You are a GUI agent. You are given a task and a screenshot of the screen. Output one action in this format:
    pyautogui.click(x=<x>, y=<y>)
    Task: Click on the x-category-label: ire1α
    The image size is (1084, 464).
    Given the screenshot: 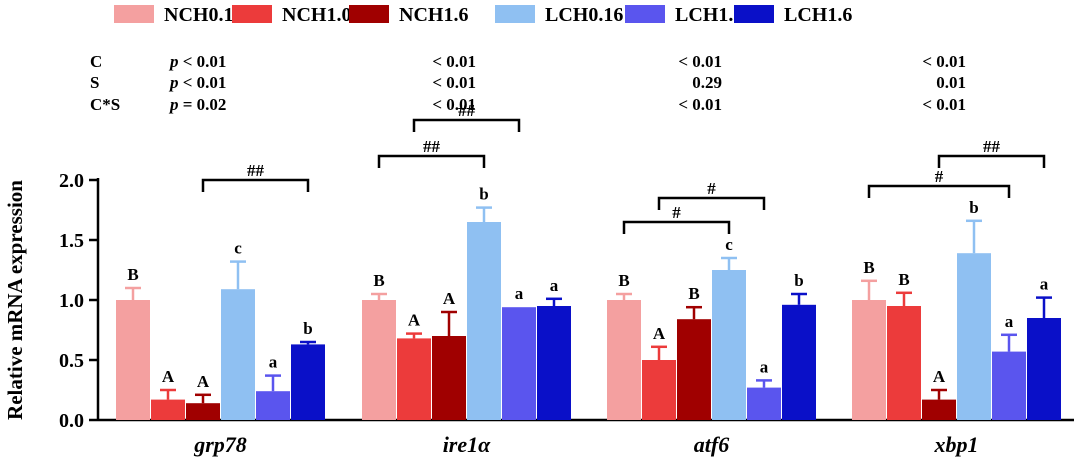 What is the action you would take?
    pyautogui.click(x=467, y=444)
    